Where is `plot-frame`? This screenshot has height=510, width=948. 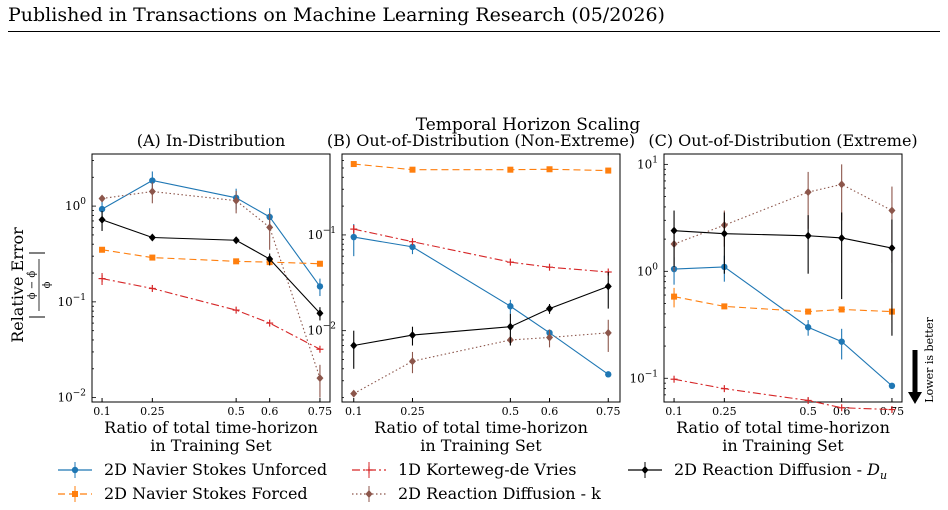
plot-frame is located at coordinates (481, 278).